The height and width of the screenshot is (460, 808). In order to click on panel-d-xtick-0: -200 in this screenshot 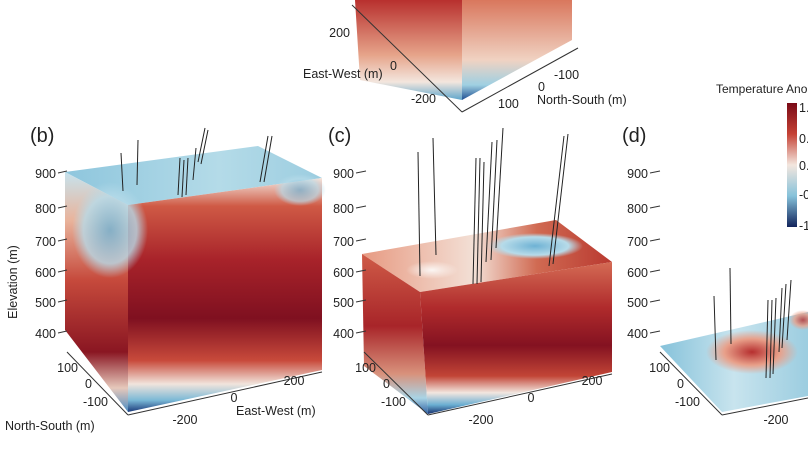, I will do `click(775, 420)`.